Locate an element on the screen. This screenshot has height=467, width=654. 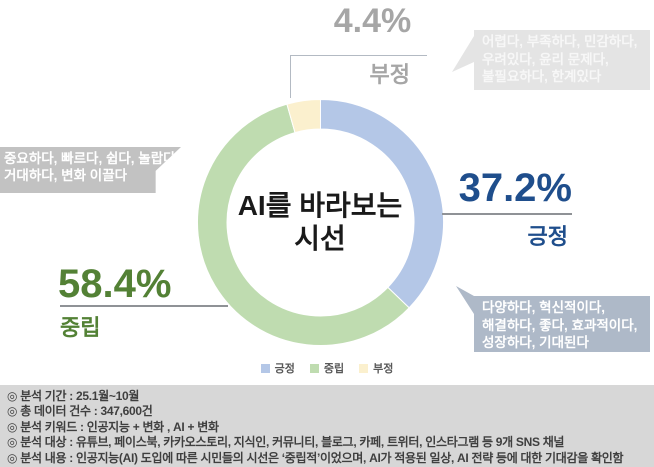
positive-percent-value: 37.2% is located at coordinates (515, 188).